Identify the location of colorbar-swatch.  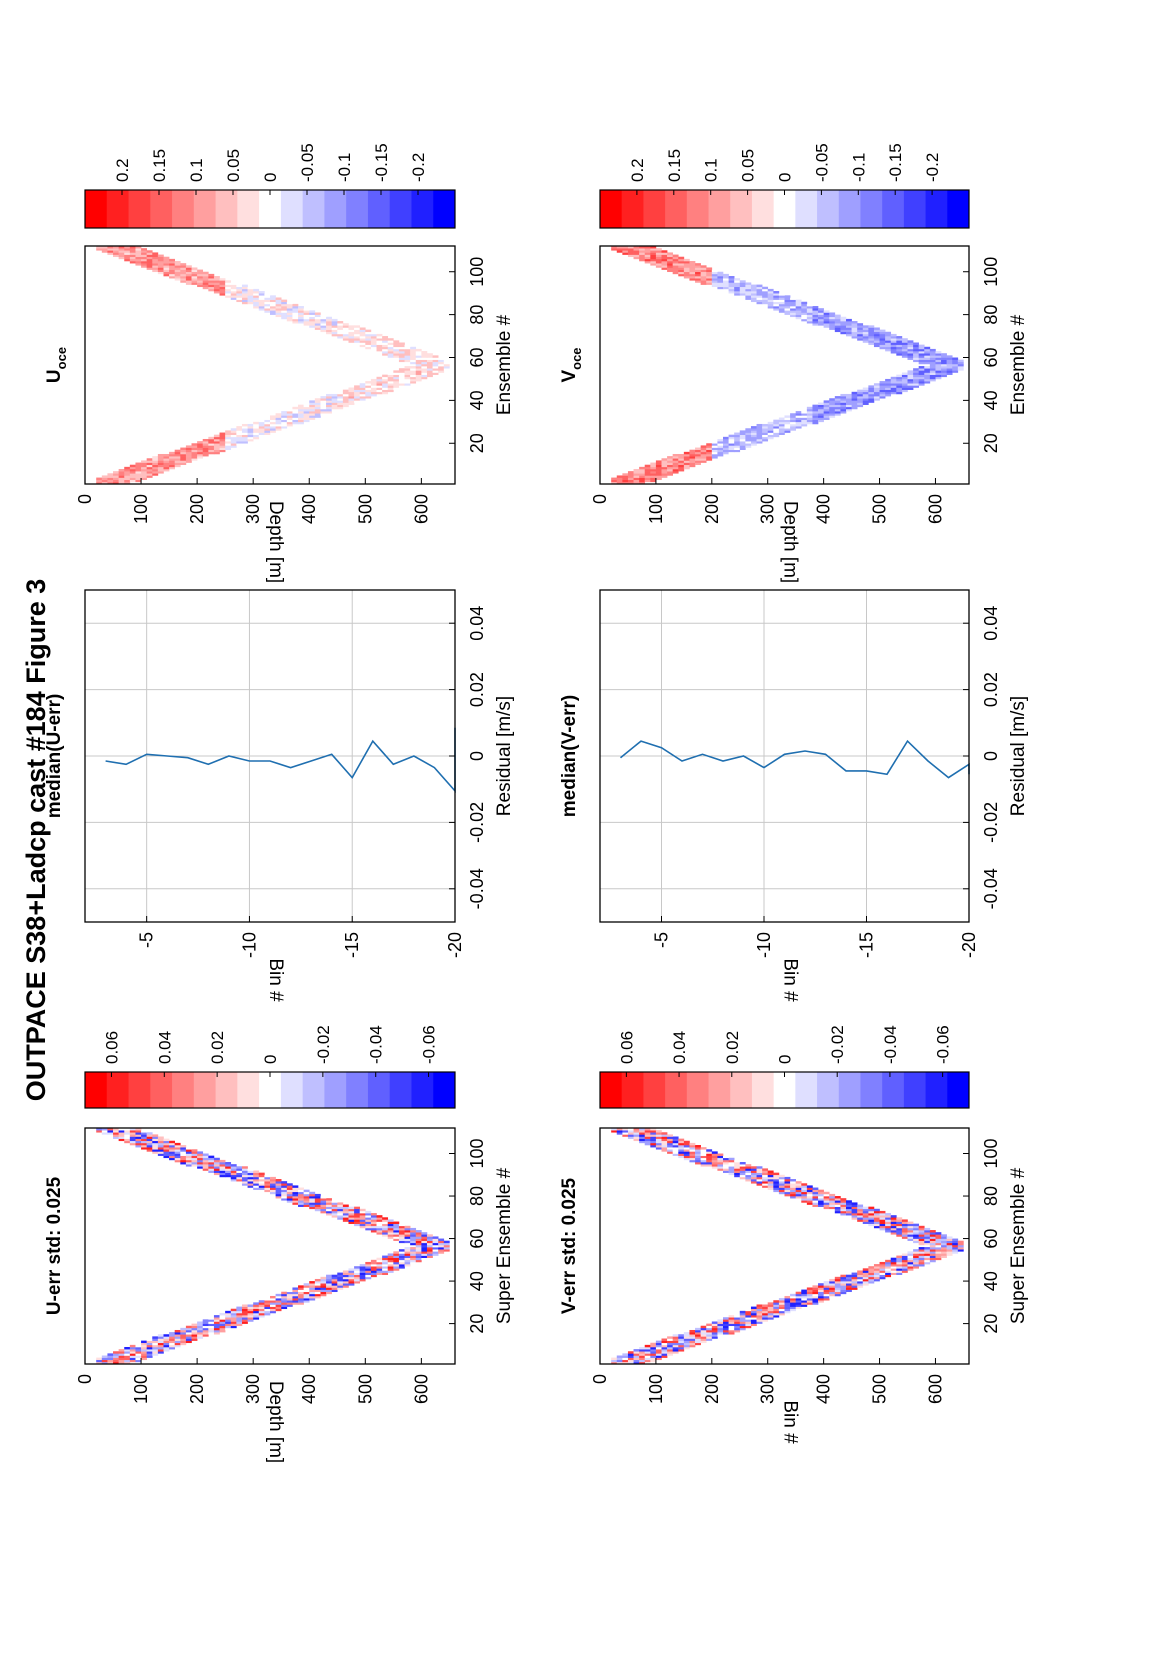
(915, 1090).